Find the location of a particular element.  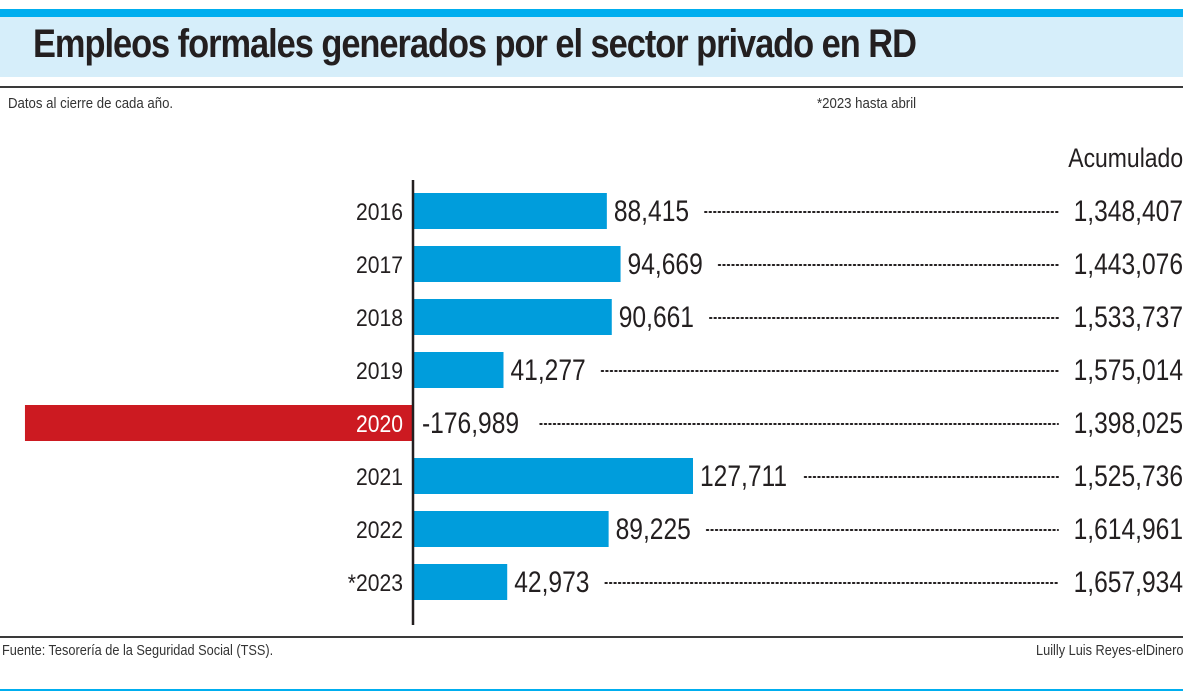

bar-2021 is located at coordinates (553, 476).